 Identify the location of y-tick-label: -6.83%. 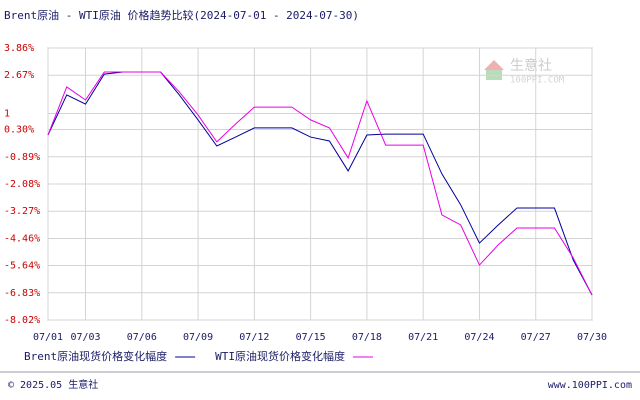
(22, 293).